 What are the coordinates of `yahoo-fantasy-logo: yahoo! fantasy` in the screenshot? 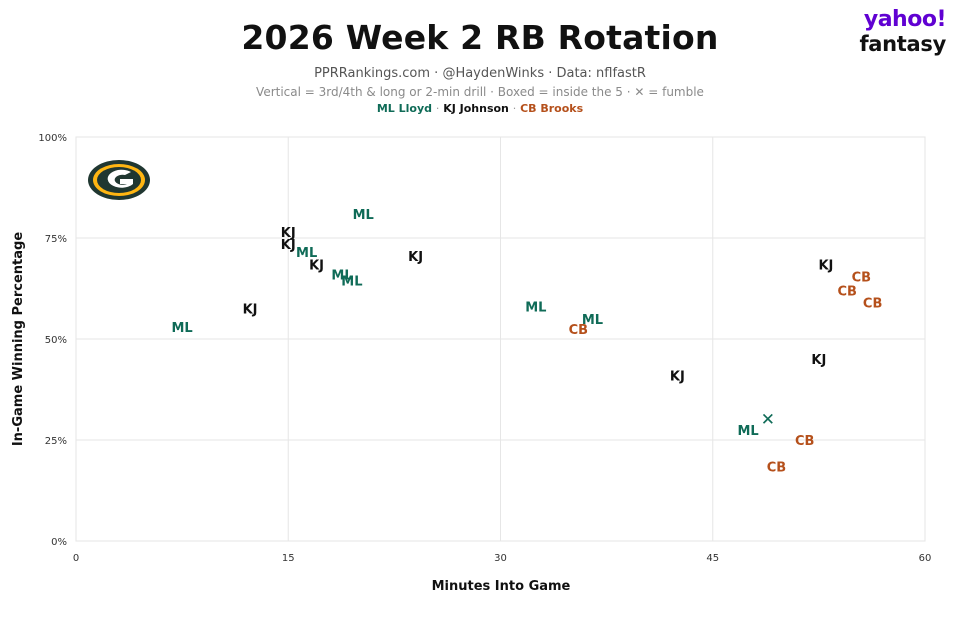 It's located at (891, 32).